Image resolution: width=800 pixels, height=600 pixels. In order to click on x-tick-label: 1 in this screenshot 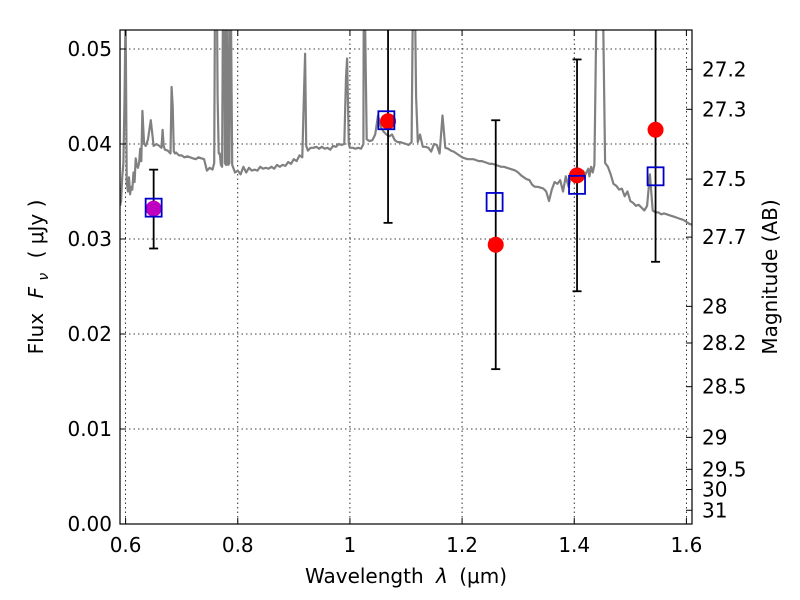, I will do `click(350, 545)`.